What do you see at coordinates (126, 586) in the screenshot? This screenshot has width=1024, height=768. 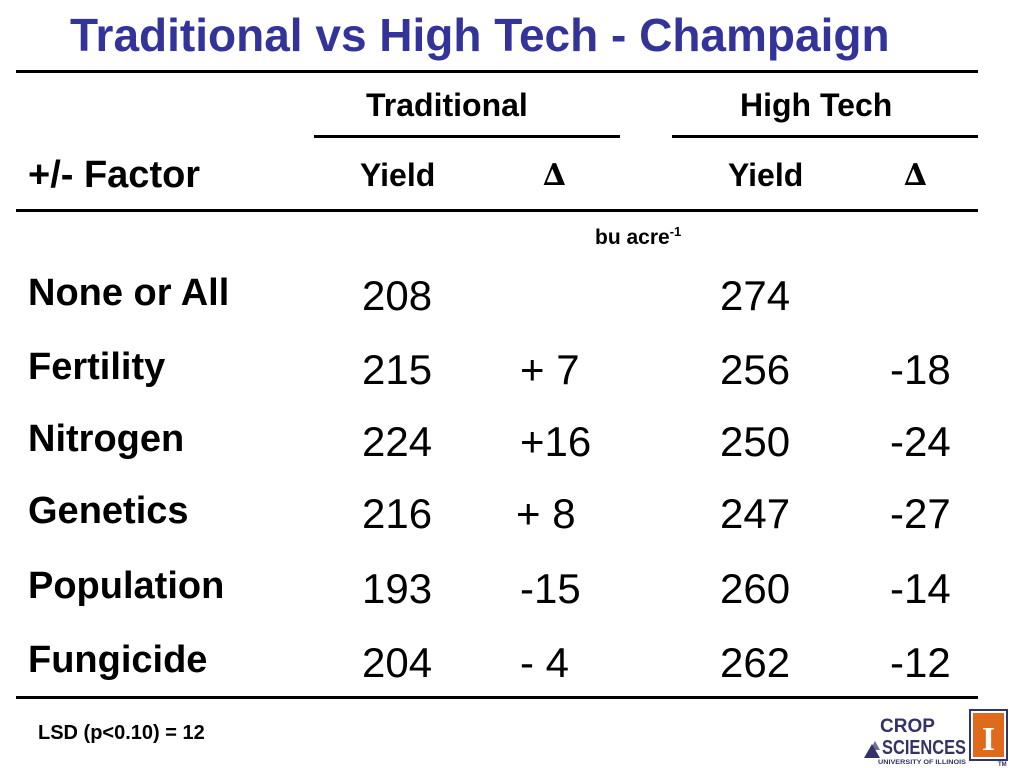 I see `factor-label: Population` at bounding box center [126, 586].